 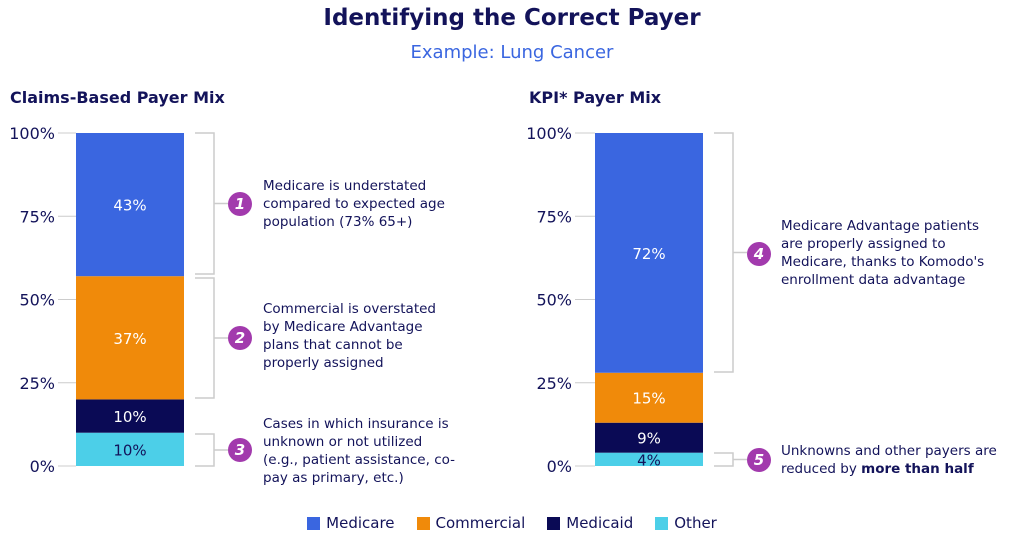 What do you see at coordinates (117, 97) in the screenshot?
I see `left-chart-title: Claims-Based Payer Mix` at bounding box center [117, 97].